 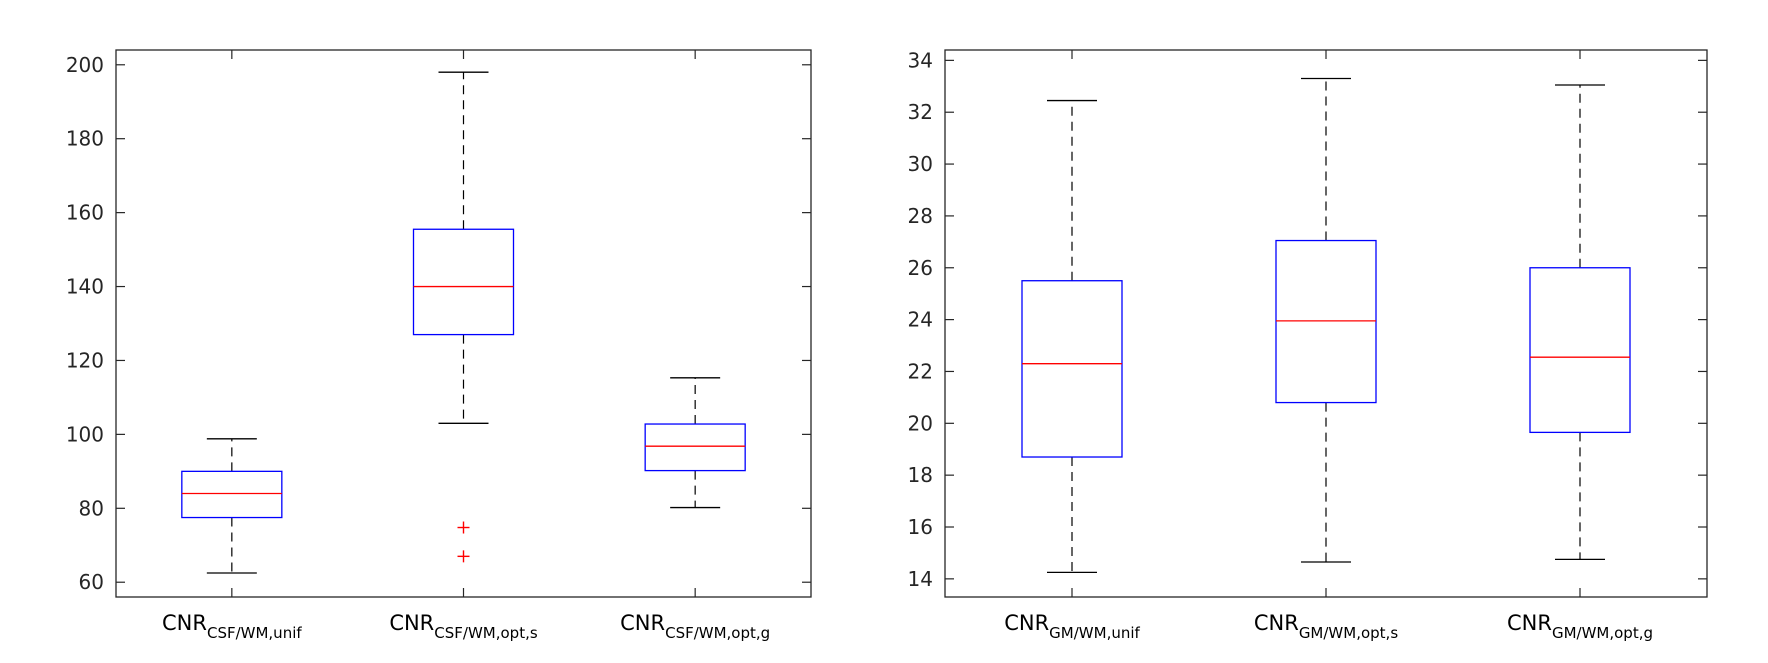 I want to click on y-tick-label: 20, so click(x=920, y=423).